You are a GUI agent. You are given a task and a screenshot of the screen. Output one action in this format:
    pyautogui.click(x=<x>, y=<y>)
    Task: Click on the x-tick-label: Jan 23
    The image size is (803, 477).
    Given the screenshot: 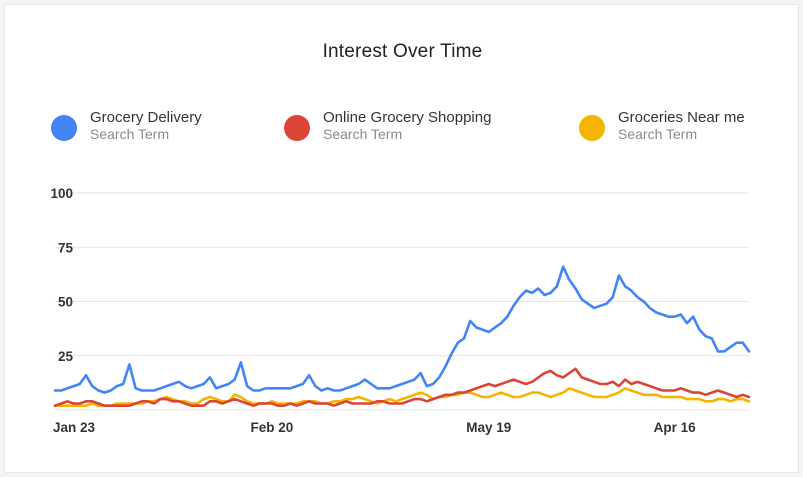 What is the action you would take?
    pyautogui.click(x=74, y=427)
    